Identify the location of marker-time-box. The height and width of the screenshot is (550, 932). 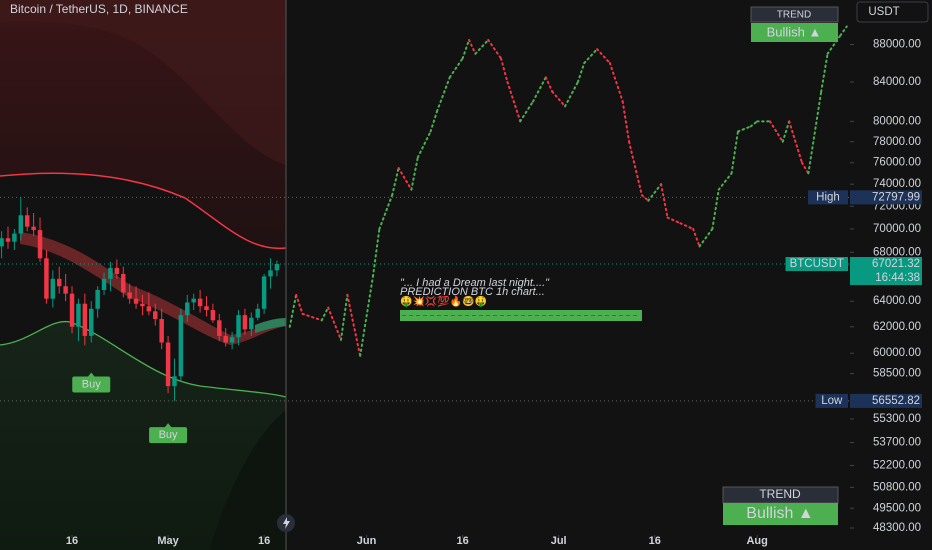
(886, 278).